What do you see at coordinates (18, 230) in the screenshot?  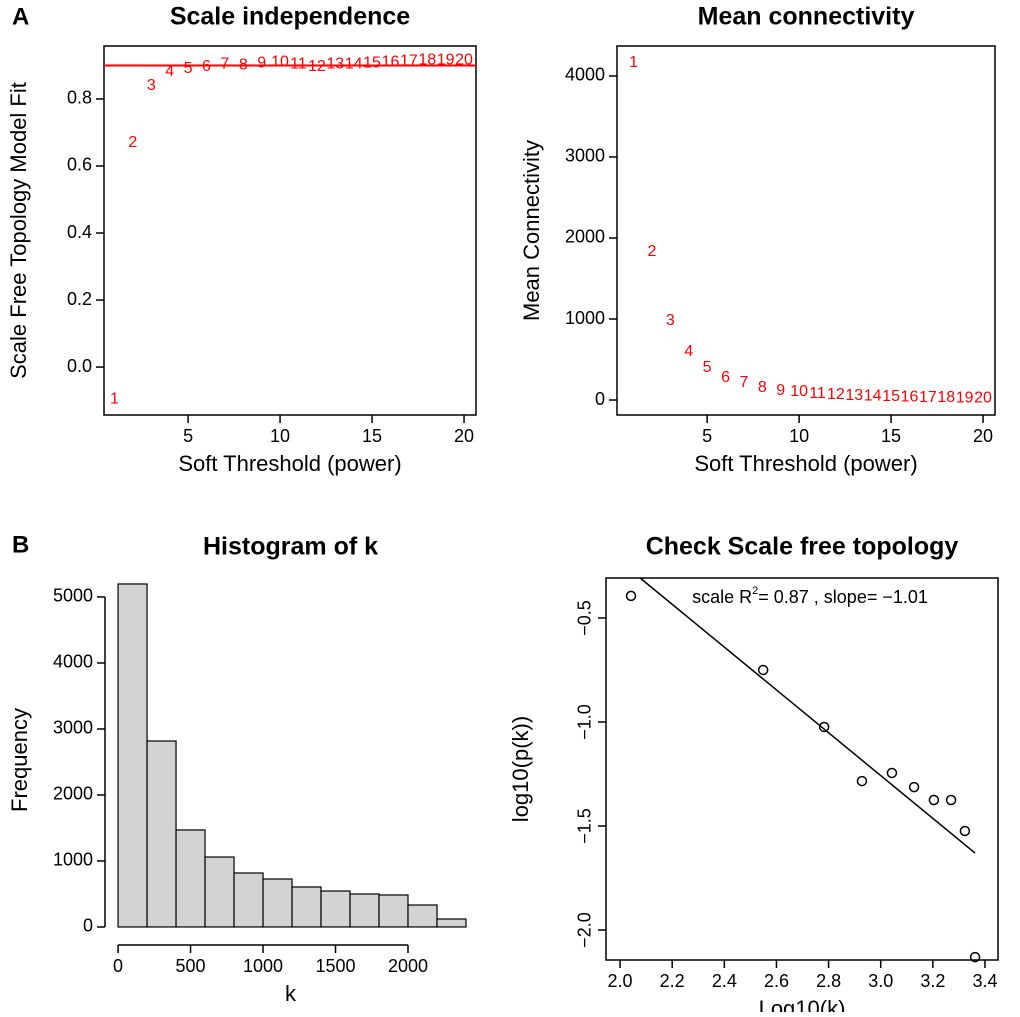 I see `y-axis-label: Scale Free Topology Model Fit` at bounding box center [18, 230].